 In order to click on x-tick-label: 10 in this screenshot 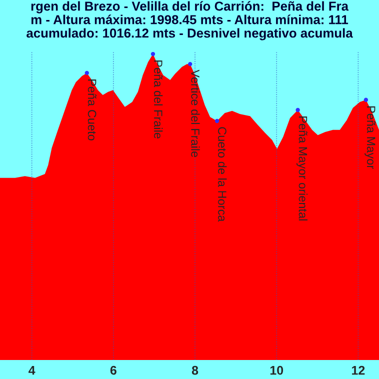, I will do `click(277, 370)`.